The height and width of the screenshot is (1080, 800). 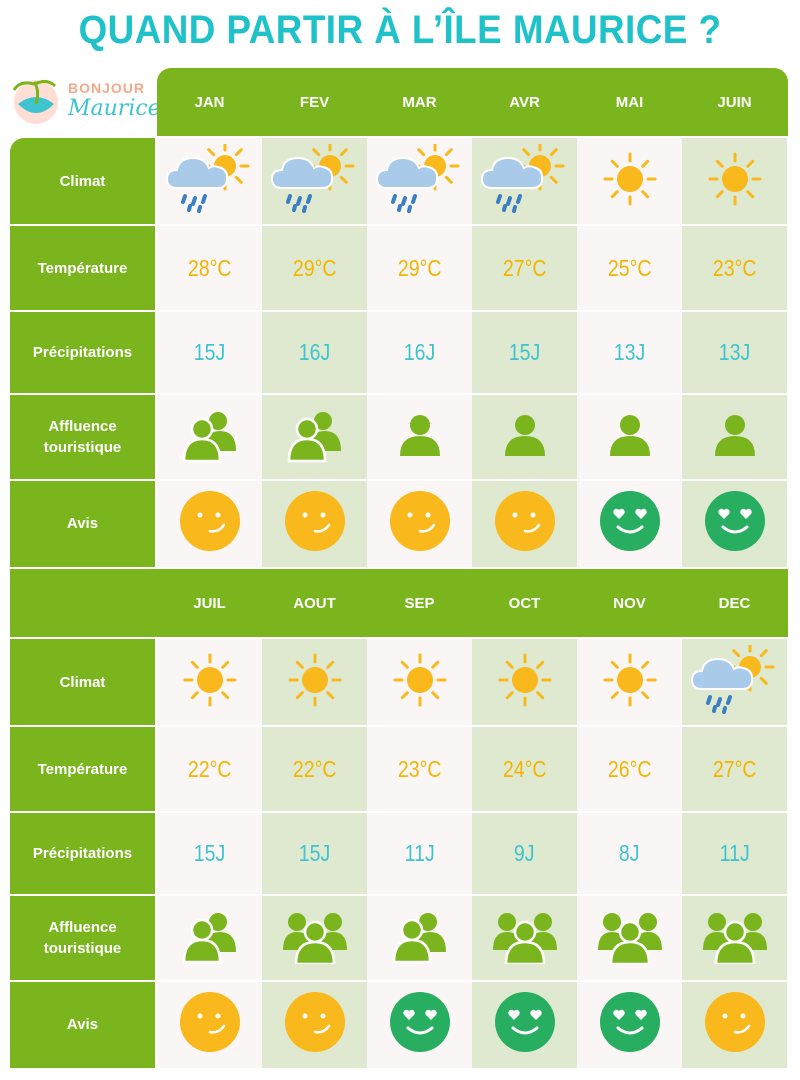 What do you see at coordinates (419, 603) in the screenshot?
I see `month-header-sep: SEP` at bounding box center [419, 603].